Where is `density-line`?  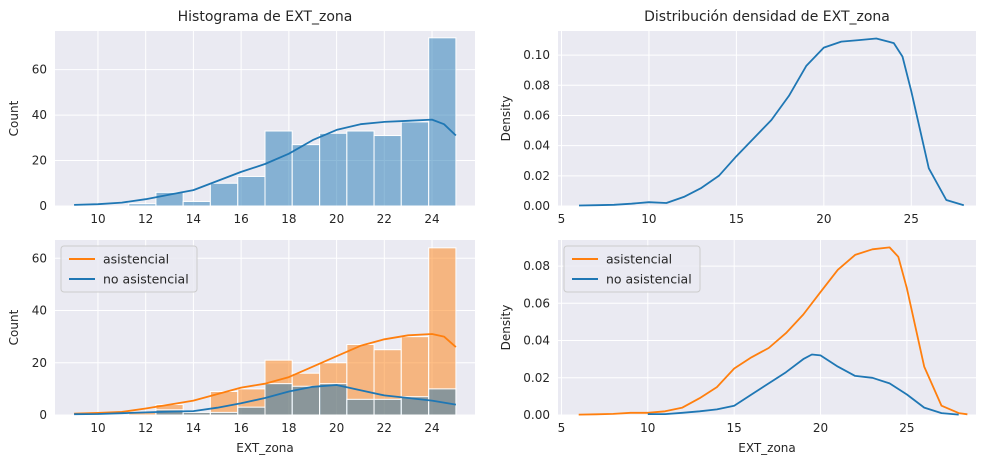 density-line is located at coordinates (771, 122).